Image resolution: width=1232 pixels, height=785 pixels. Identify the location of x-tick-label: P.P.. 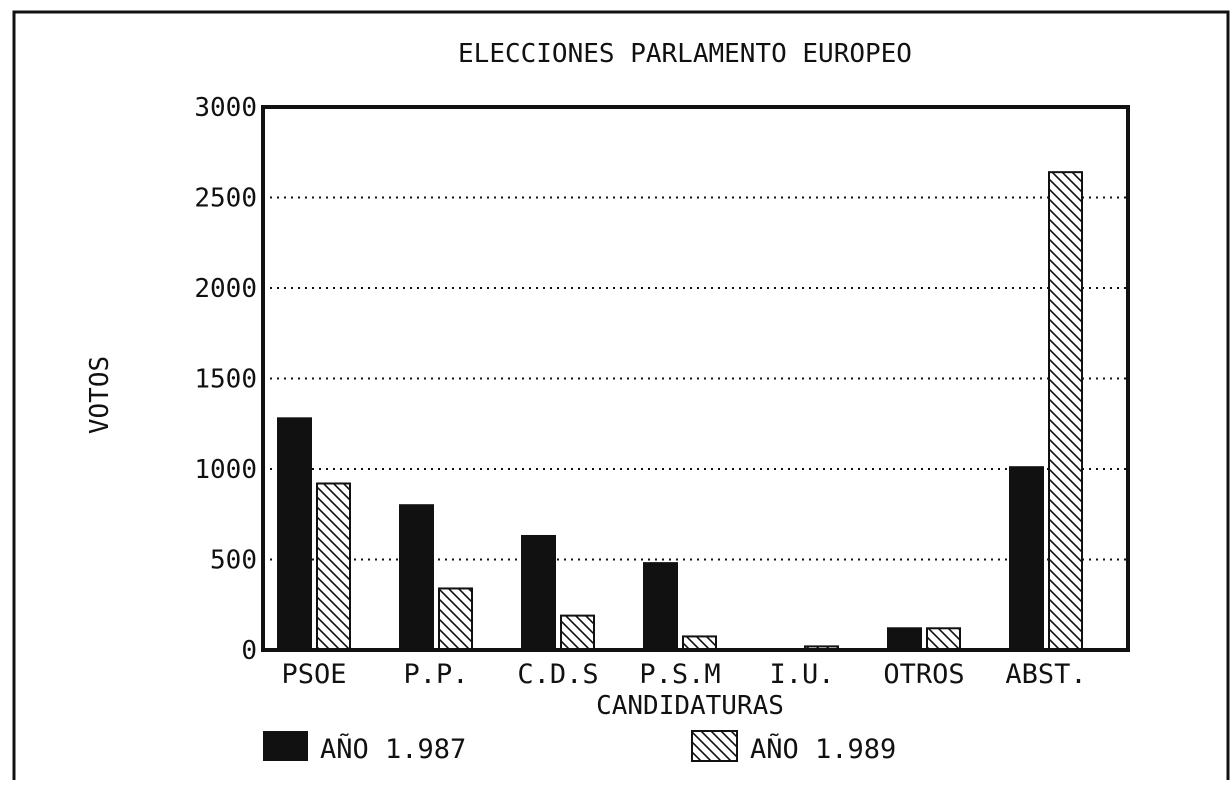
(435, 674).